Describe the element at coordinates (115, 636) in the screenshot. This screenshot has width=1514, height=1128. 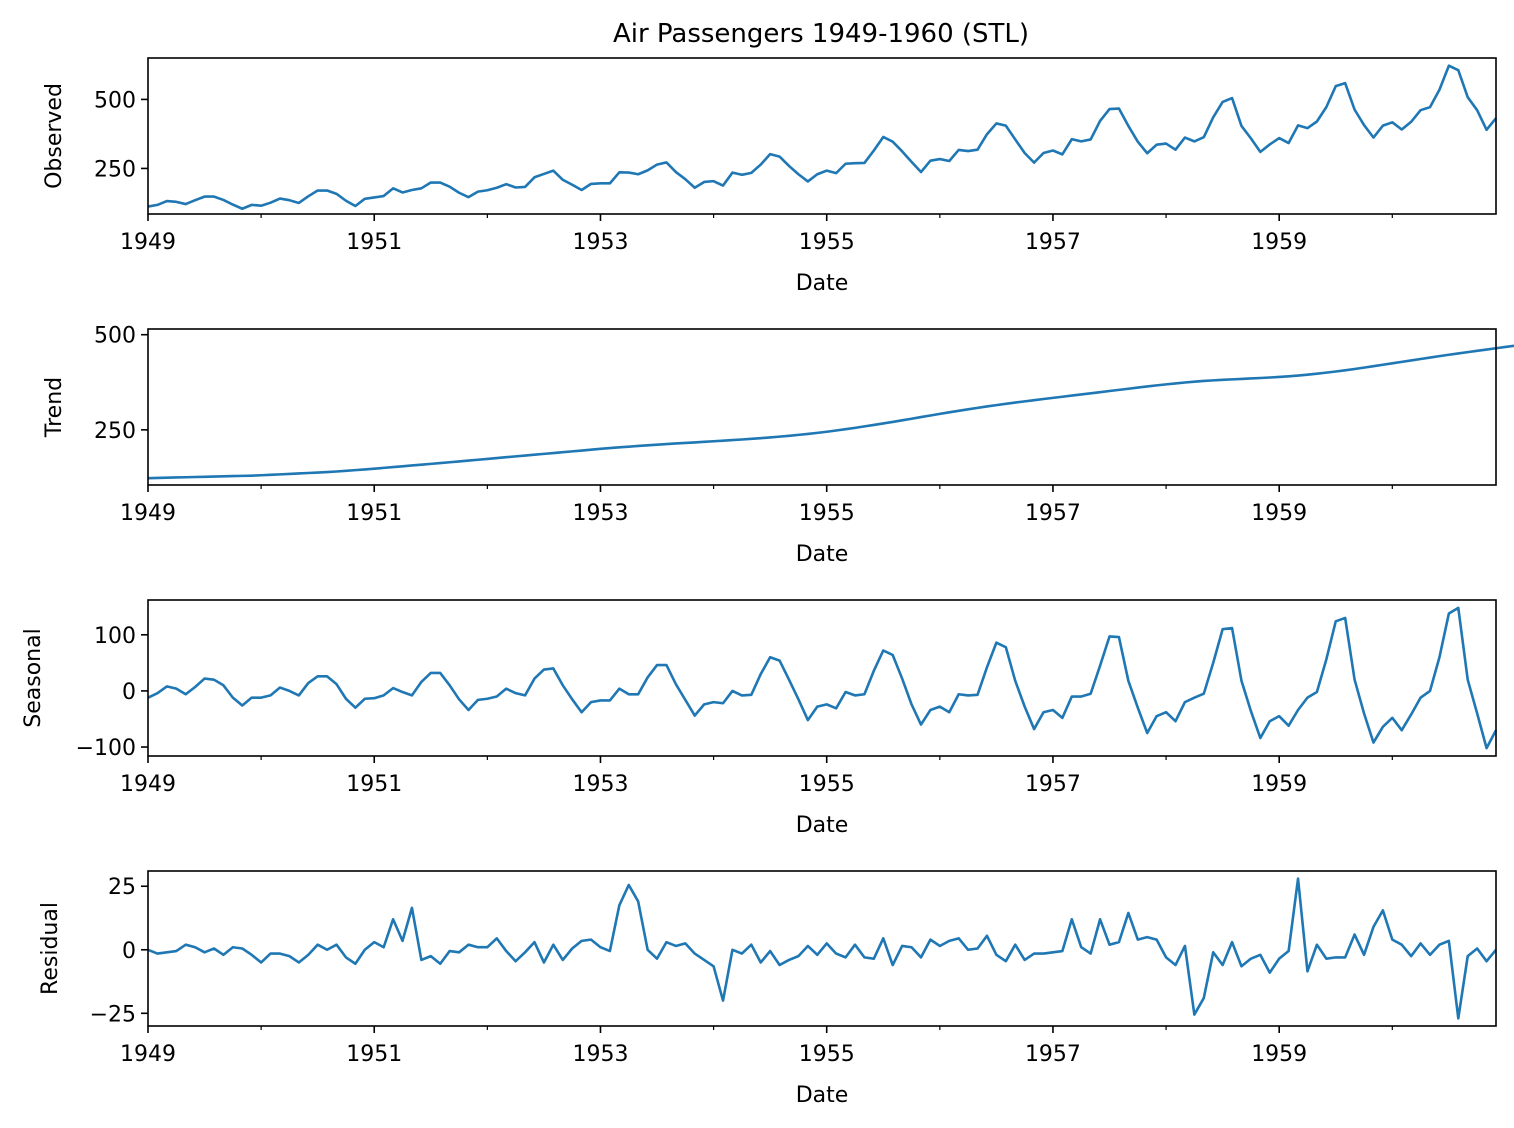
I see `y-tick-label: 100` at that location.